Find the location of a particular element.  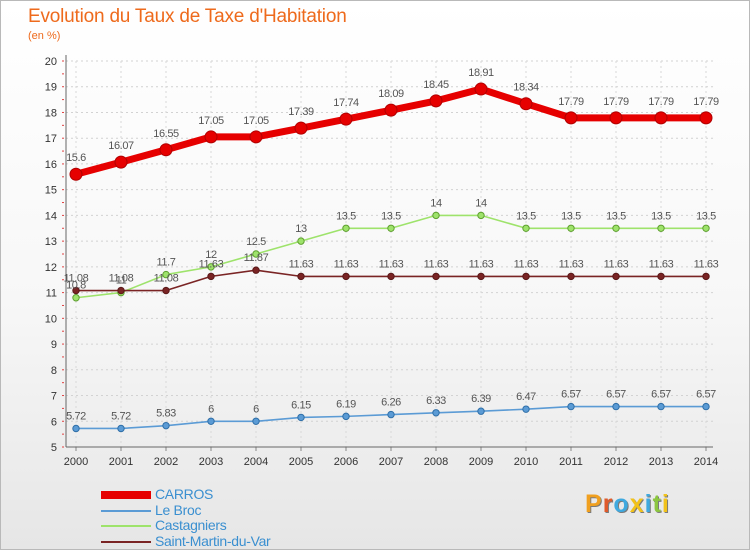

data-label-castagniers: 12.5 is located at coordinates (256, 242).